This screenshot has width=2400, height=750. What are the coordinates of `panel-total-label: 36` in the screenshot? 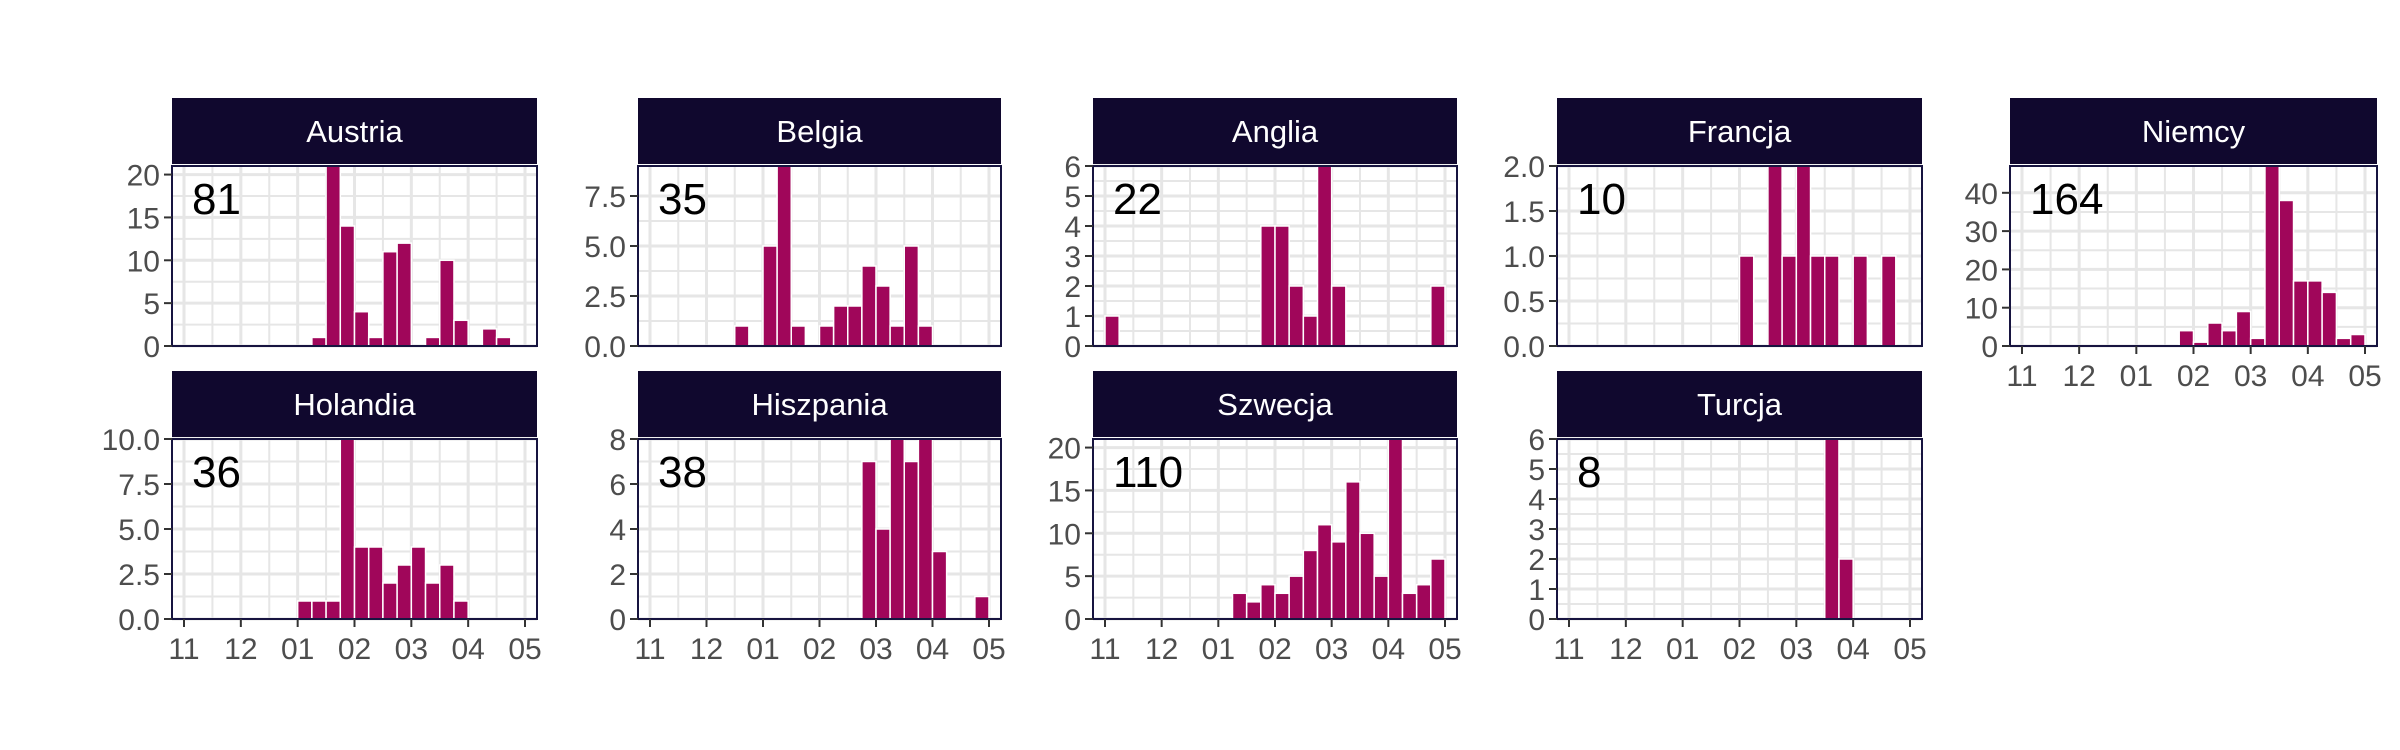 It's located at (216, 472).